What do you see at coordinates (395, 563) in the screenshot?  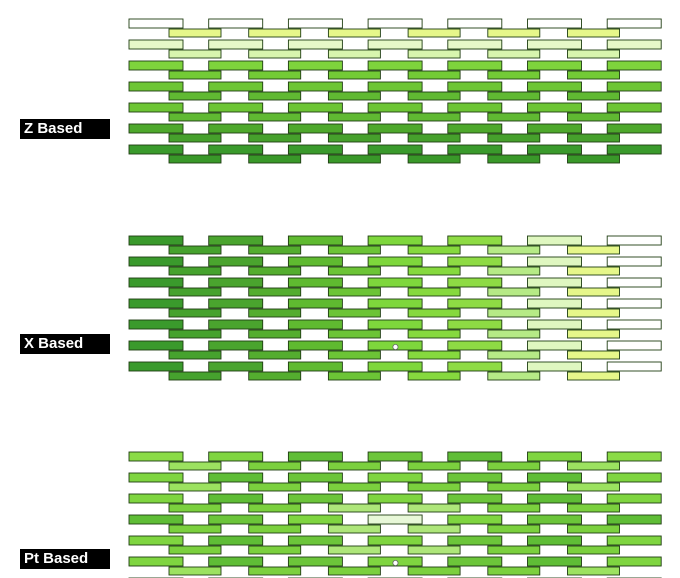 I see `attractor-point-marker` at bounding box center [395, 563].